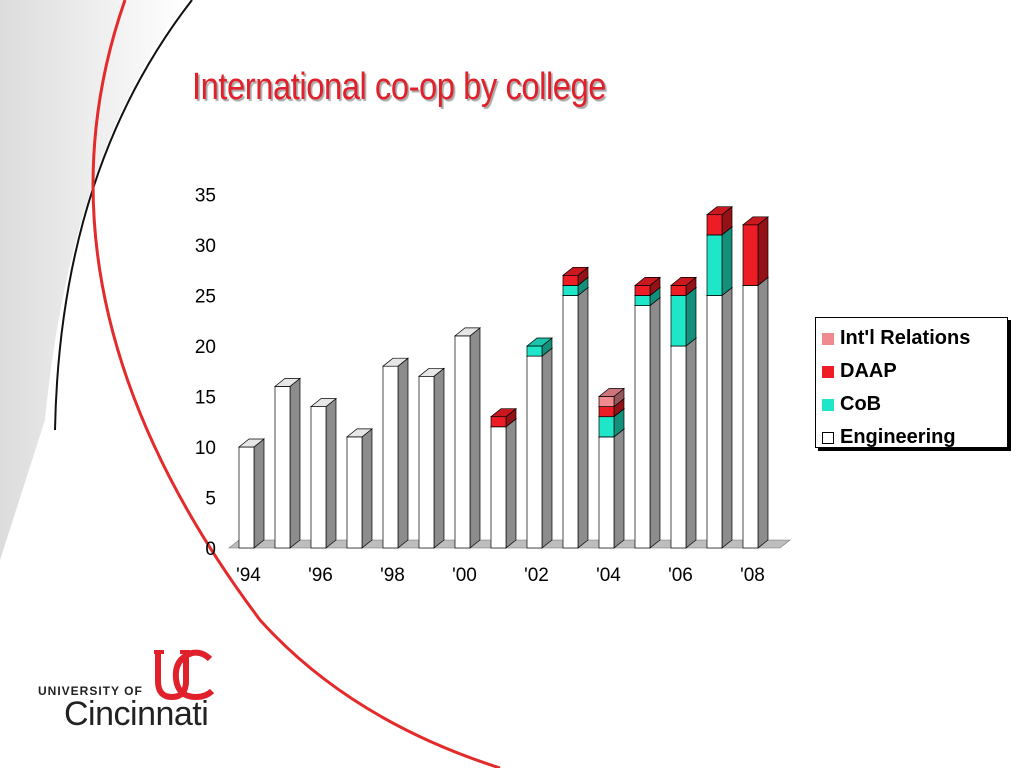 This screenshot has height=768, width=1024. What do you see at coordinates (464, 575) in the screenshot?
I see `x-tick-label: '00` at bounding box center [464, 575].